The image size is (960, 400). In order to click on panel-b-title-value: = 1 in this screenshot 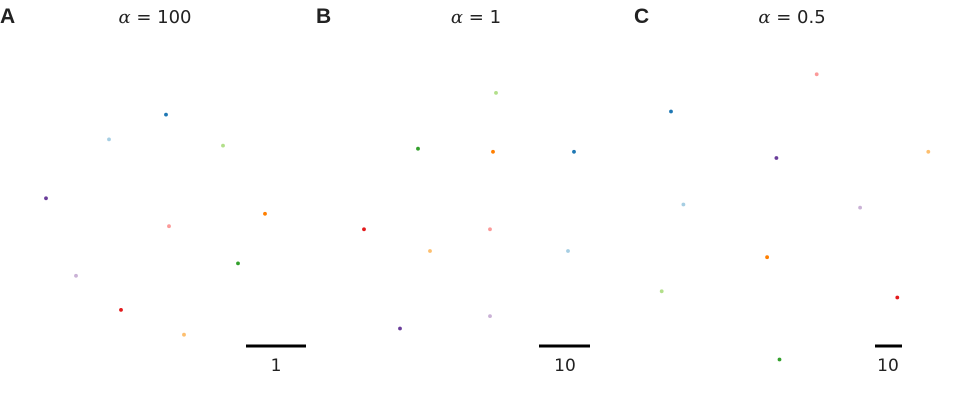, I will do `click(482, 17)`.